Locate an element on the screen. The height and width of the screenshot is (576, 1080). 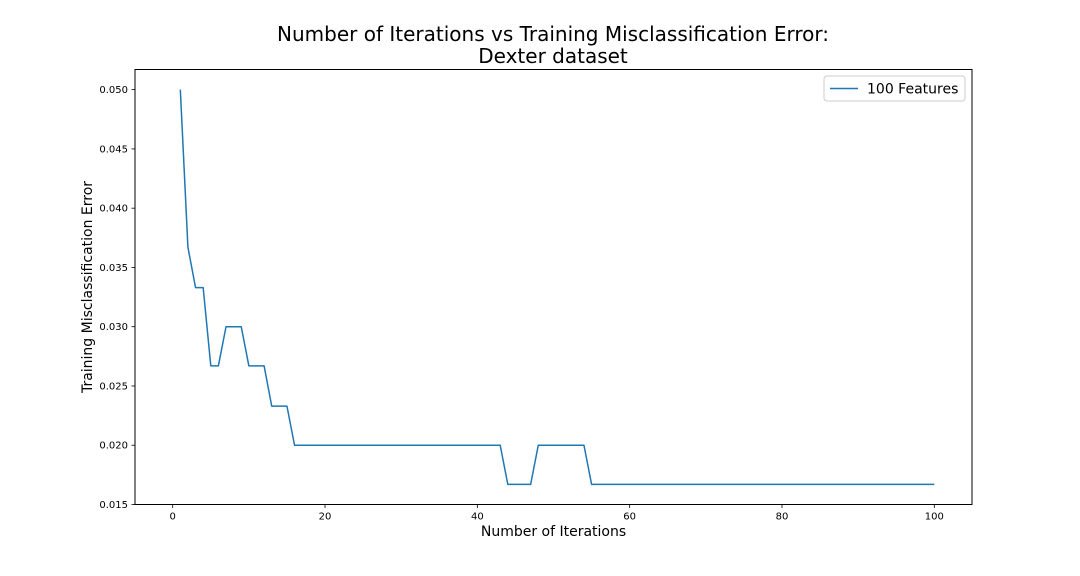
chart-title-line-2: Dexter dataset is located at coordinates (553, 56).